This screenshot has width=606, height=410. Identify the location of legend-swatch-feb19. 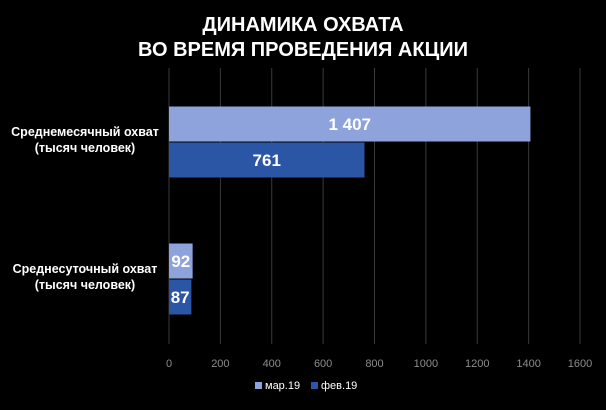
(314, 385).